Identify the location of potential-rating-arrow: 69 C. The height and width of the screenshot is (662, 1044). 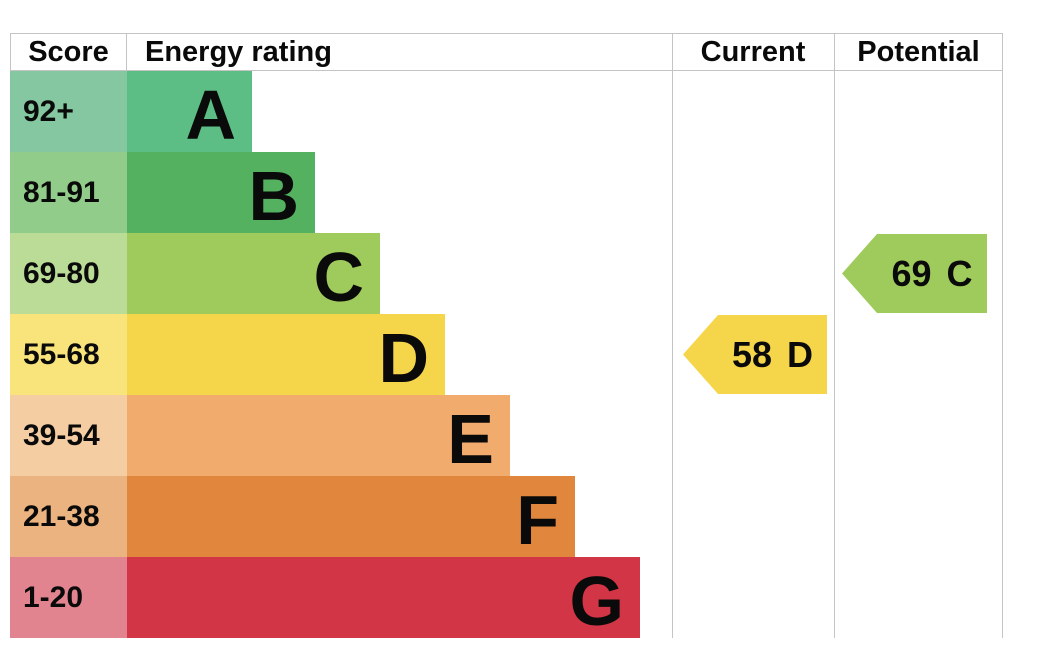
(914, 273).